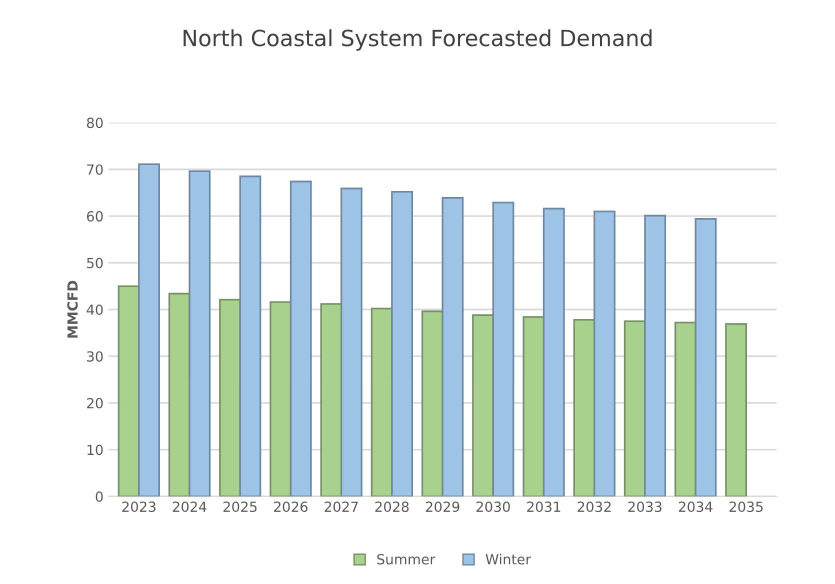  Describe the element at coordinates (94, 216) in the screenshot. I see `y-tick-label: 60` at that location.